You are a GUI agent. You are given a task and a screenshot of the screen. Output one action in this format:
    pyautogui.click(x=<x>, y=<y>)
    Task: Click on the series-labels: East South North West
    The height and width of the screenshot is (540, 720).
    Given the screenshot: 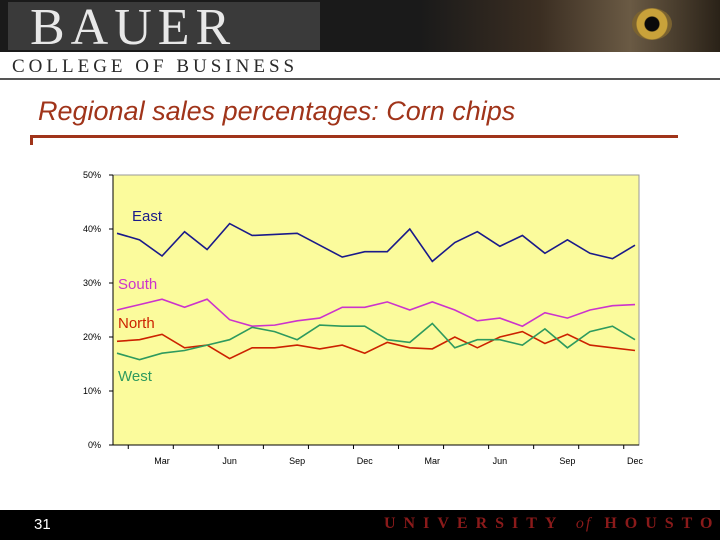 What is the action you would take?
    pyautogui.click(x=140, y=296)
    